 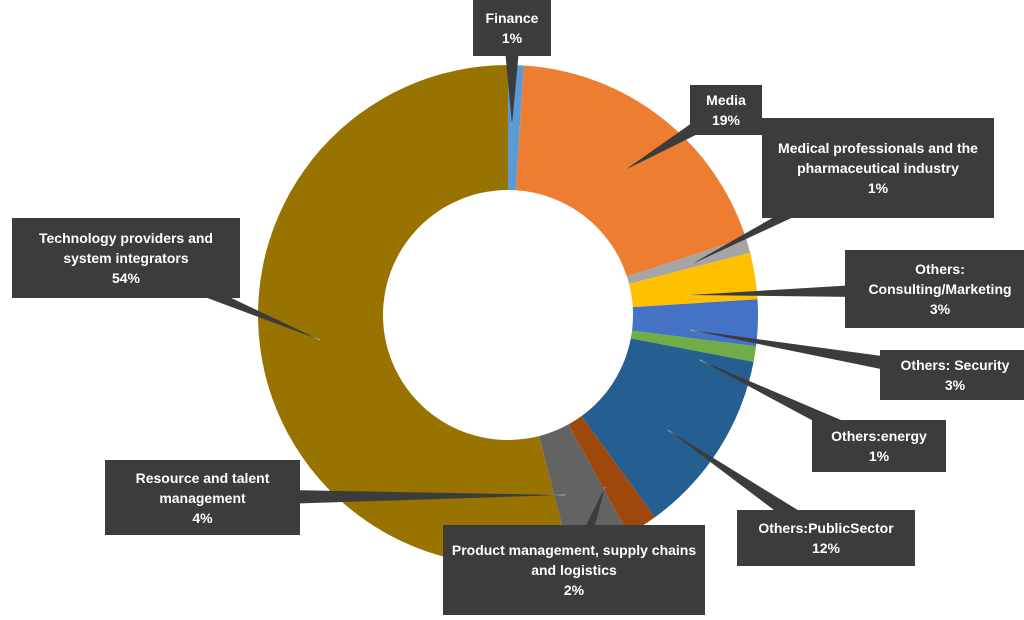 What do you see at coordinates (126, 278) in the screenshot?
I see `label-value: 54%` at bounding box center [126, 278].